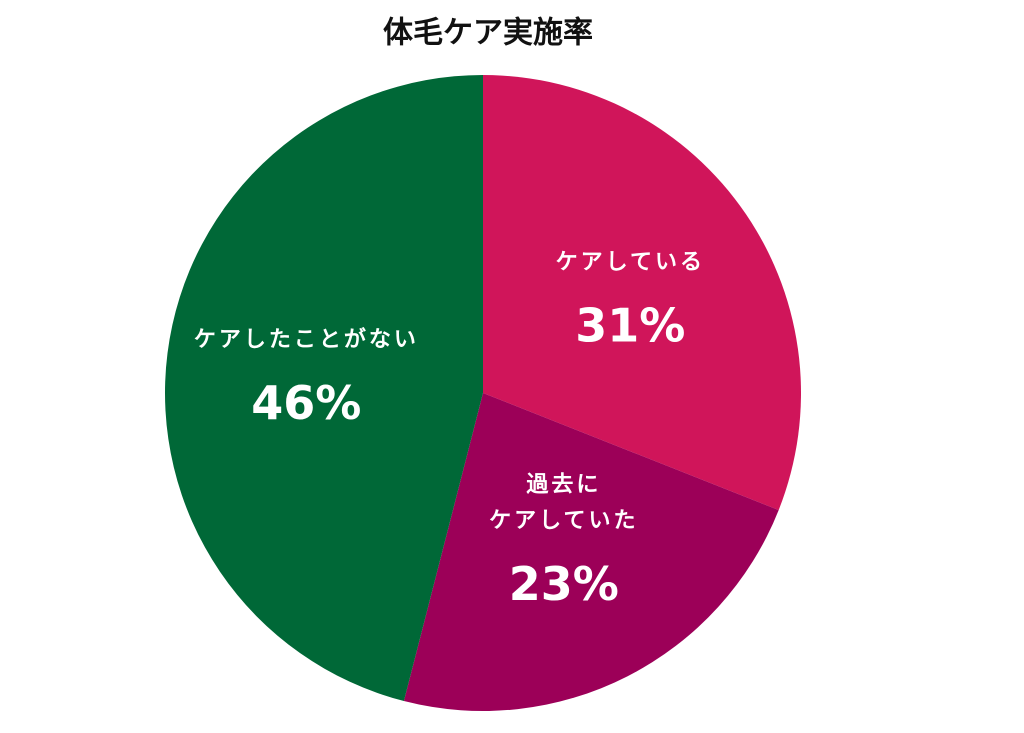  I want to click on value-label: 31%, so click(630, 325).